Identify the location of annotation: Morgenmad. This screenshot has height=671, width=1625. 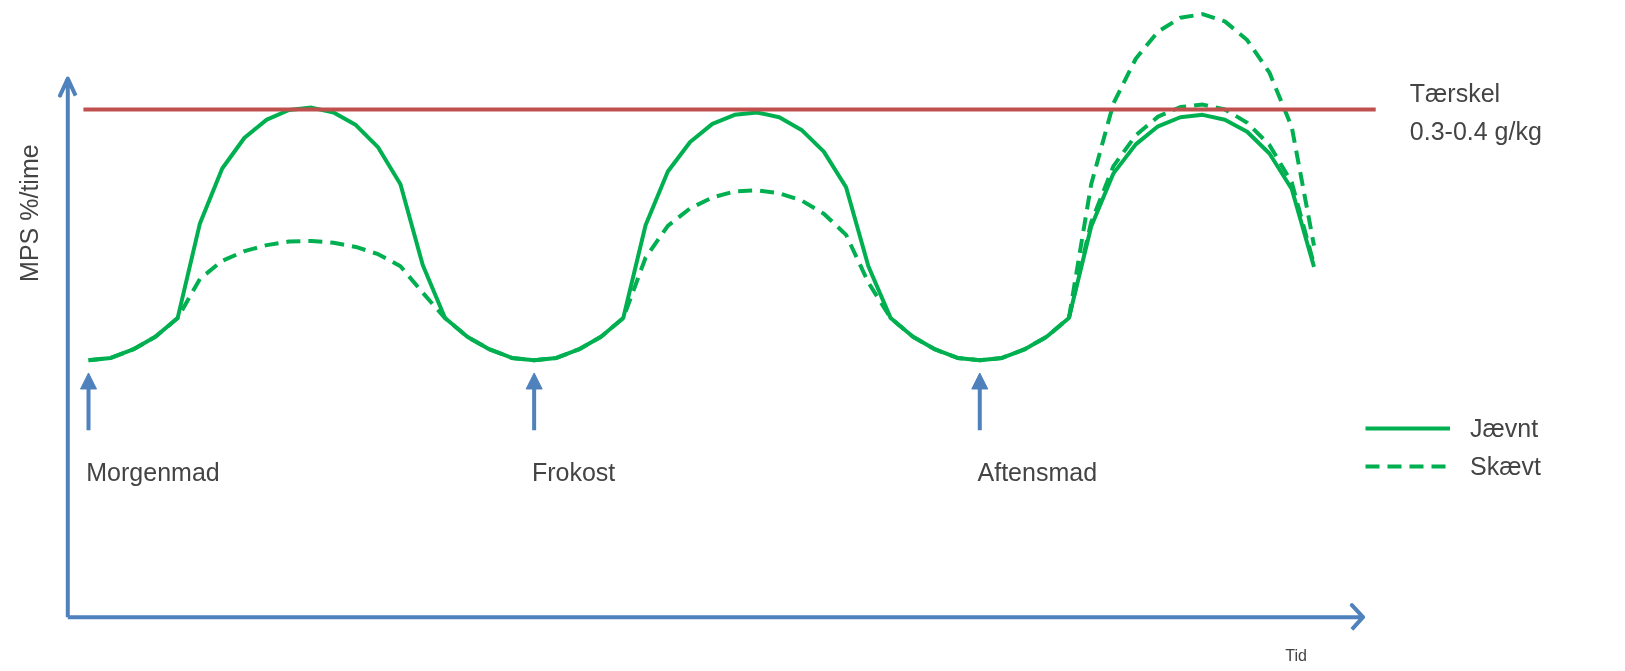
(153, 472).